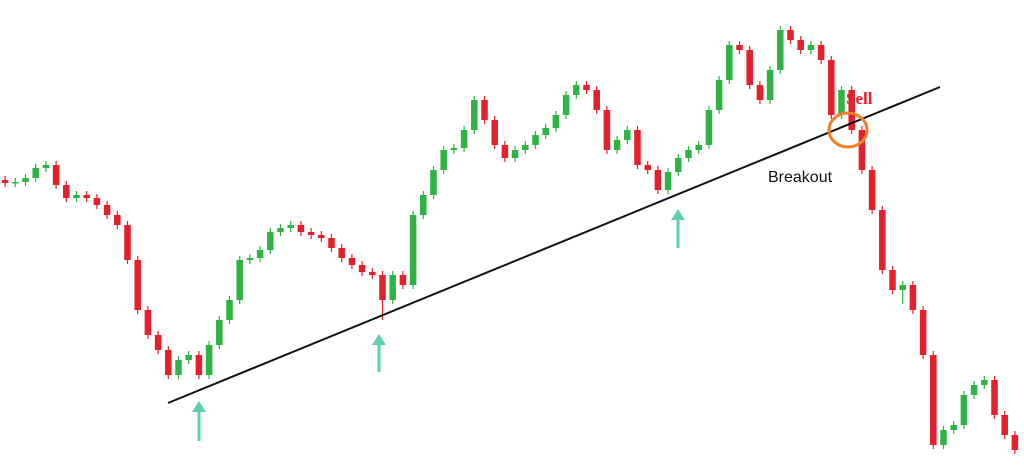  What do you see at coordinates (859, 98) in the screenshot?
I see `sell-label: Sell` at bounding box center [859, 98].